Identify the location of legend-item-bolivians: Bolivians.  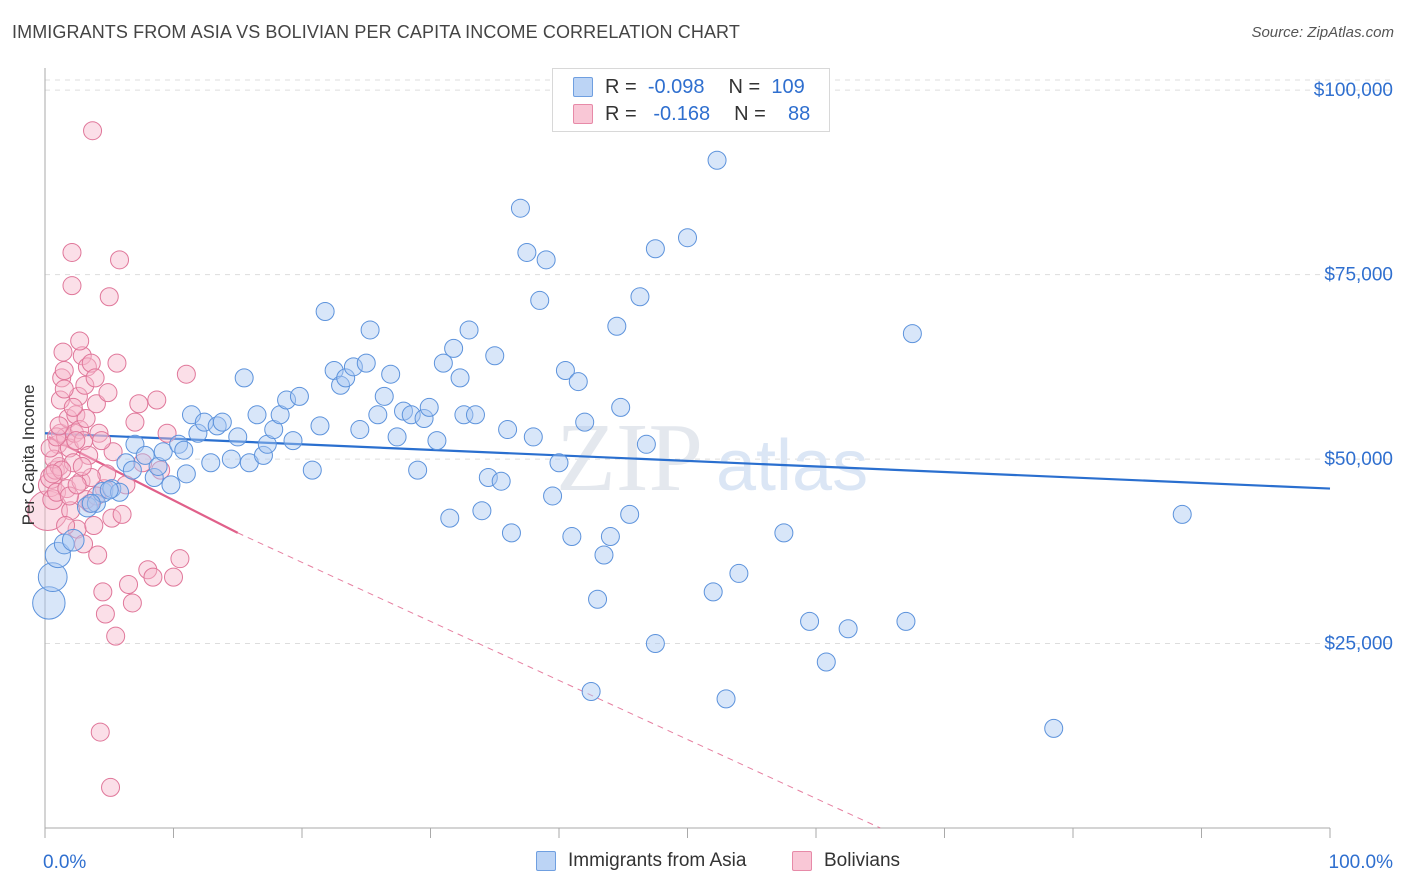
(846, 861).